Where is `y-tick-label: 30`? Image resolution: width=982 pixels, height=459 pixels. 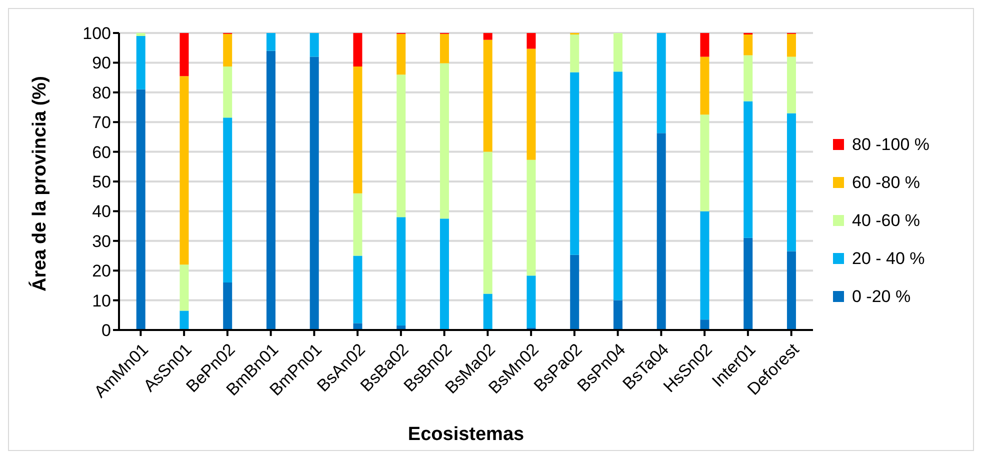 y-tick-label: 30 is located at coordinates (101, 241).